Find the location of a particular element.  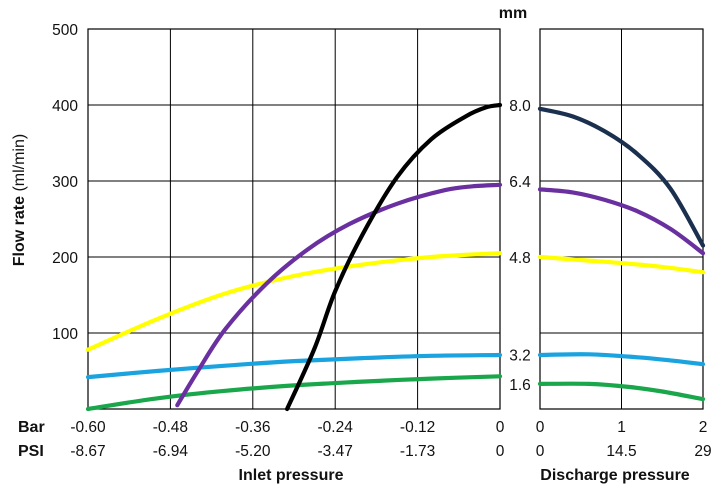

discharge-bar-tick-label: 1 is located at coordinates (621, 427).